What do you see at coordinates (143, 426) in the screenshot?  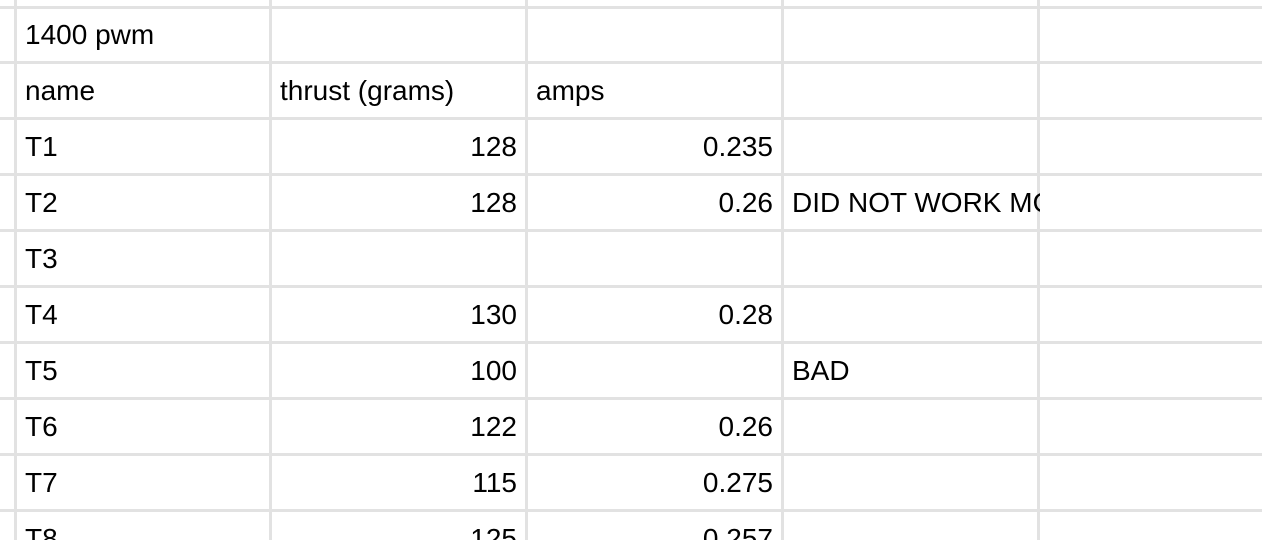 I see `cell-name: T6` at bounding box center [143, 426].